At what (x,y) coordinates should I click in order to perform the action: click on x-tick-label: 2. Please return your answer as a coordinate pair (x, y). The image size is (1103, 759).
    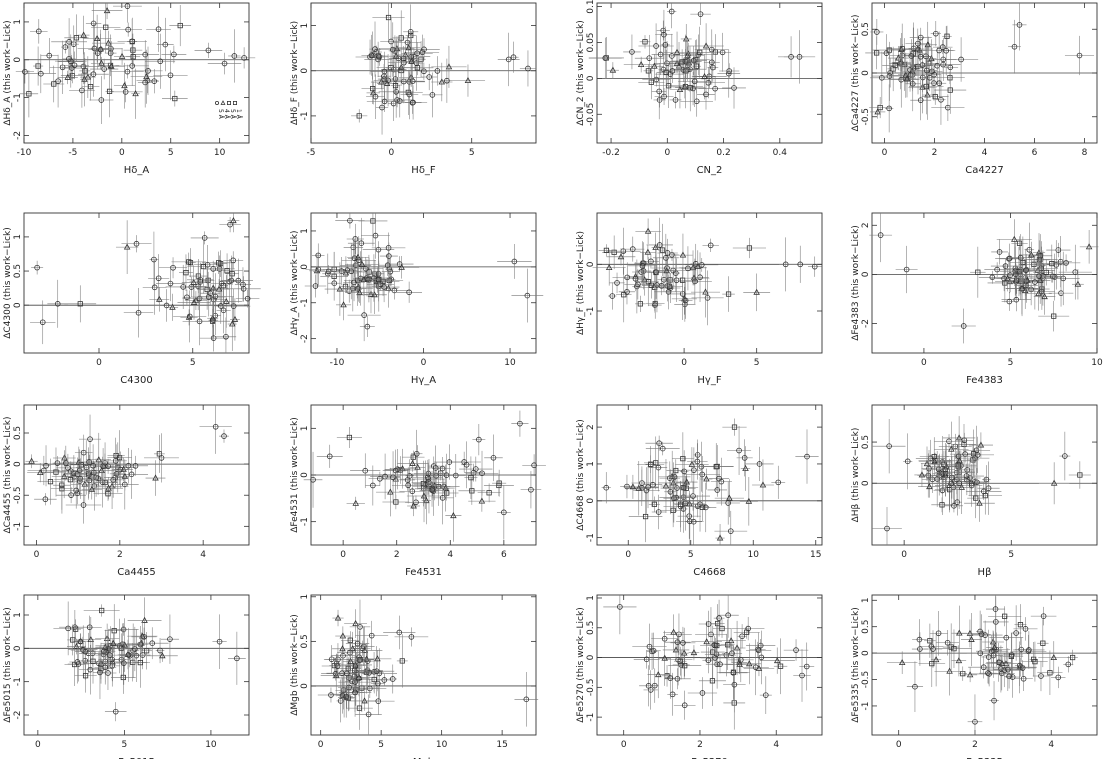
    Looking at the image, I should click on (120, 555).